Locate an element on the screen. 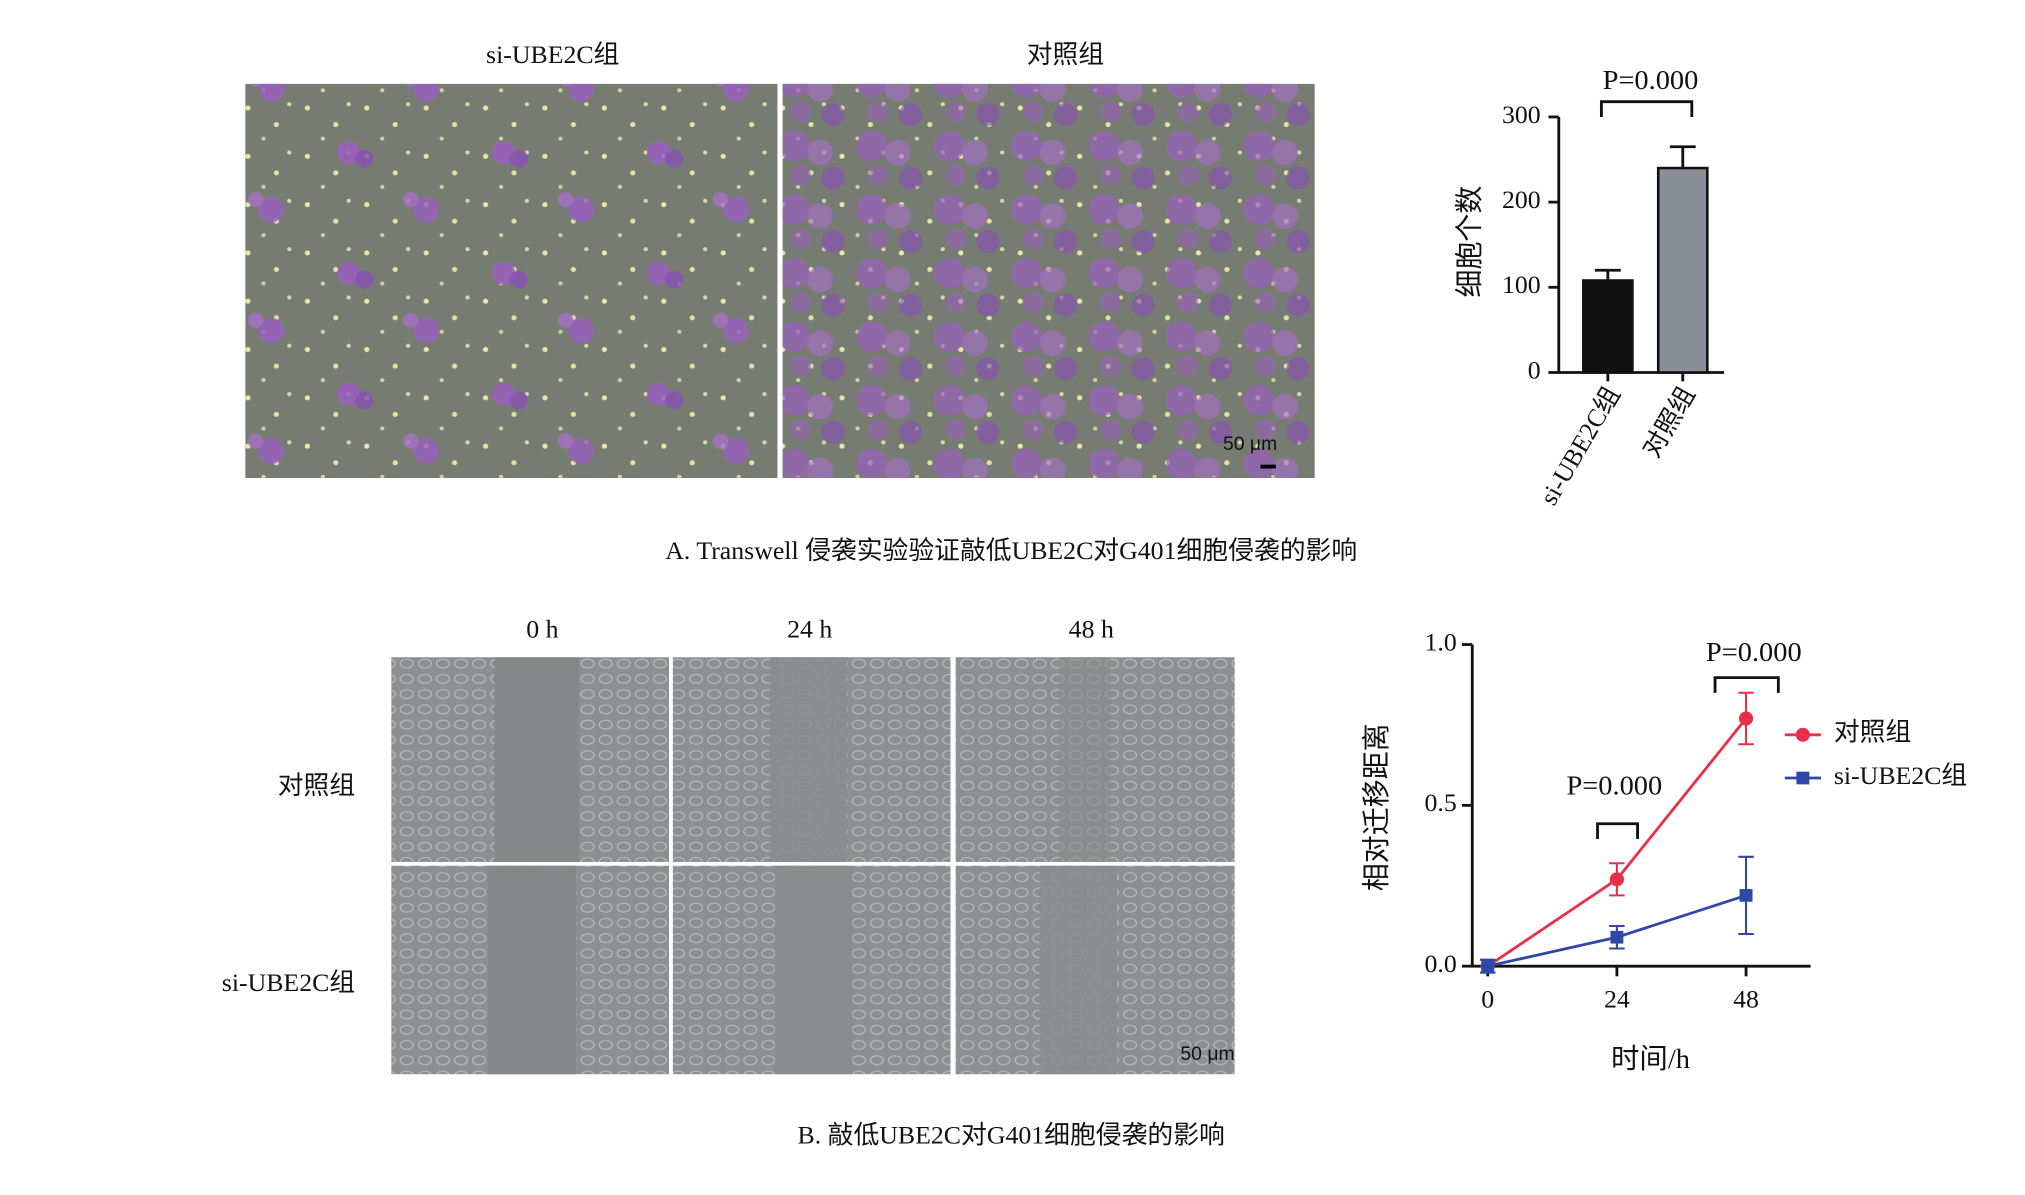 The image size is (2025, 1195). x-tick-label: 0 is located at coordinates (1487, 999).